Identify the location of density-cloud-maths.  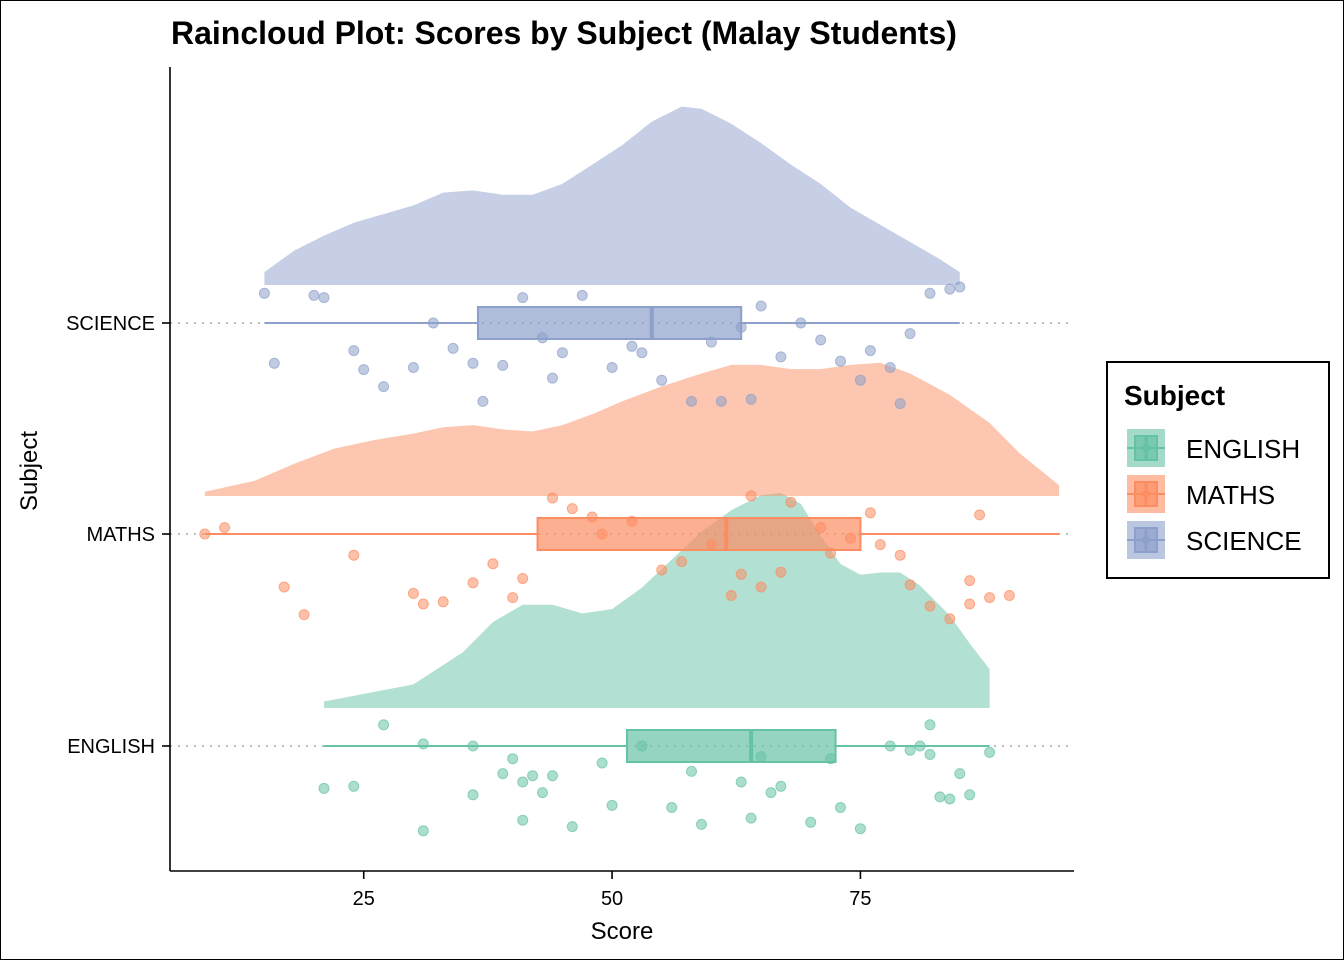
(632, 429).